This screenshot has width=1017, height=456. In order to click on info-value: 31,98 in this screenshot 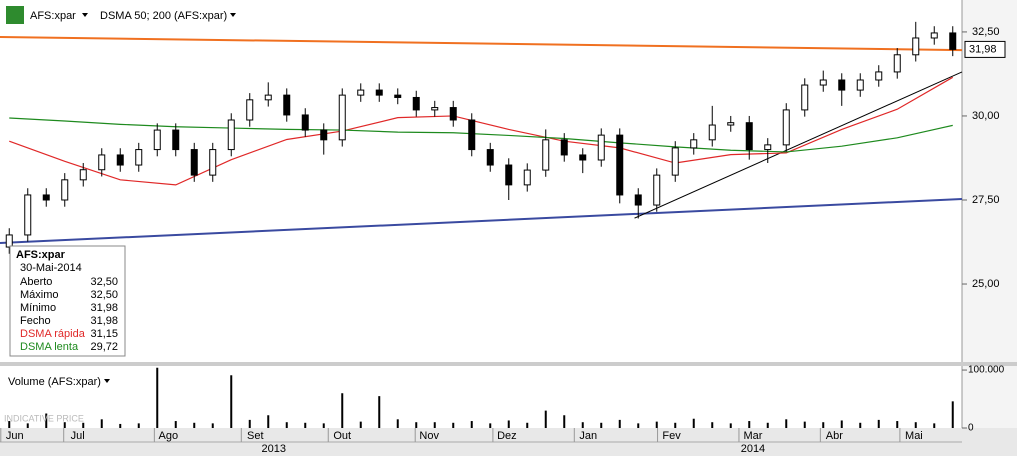, I will do `click(104, 321)`.